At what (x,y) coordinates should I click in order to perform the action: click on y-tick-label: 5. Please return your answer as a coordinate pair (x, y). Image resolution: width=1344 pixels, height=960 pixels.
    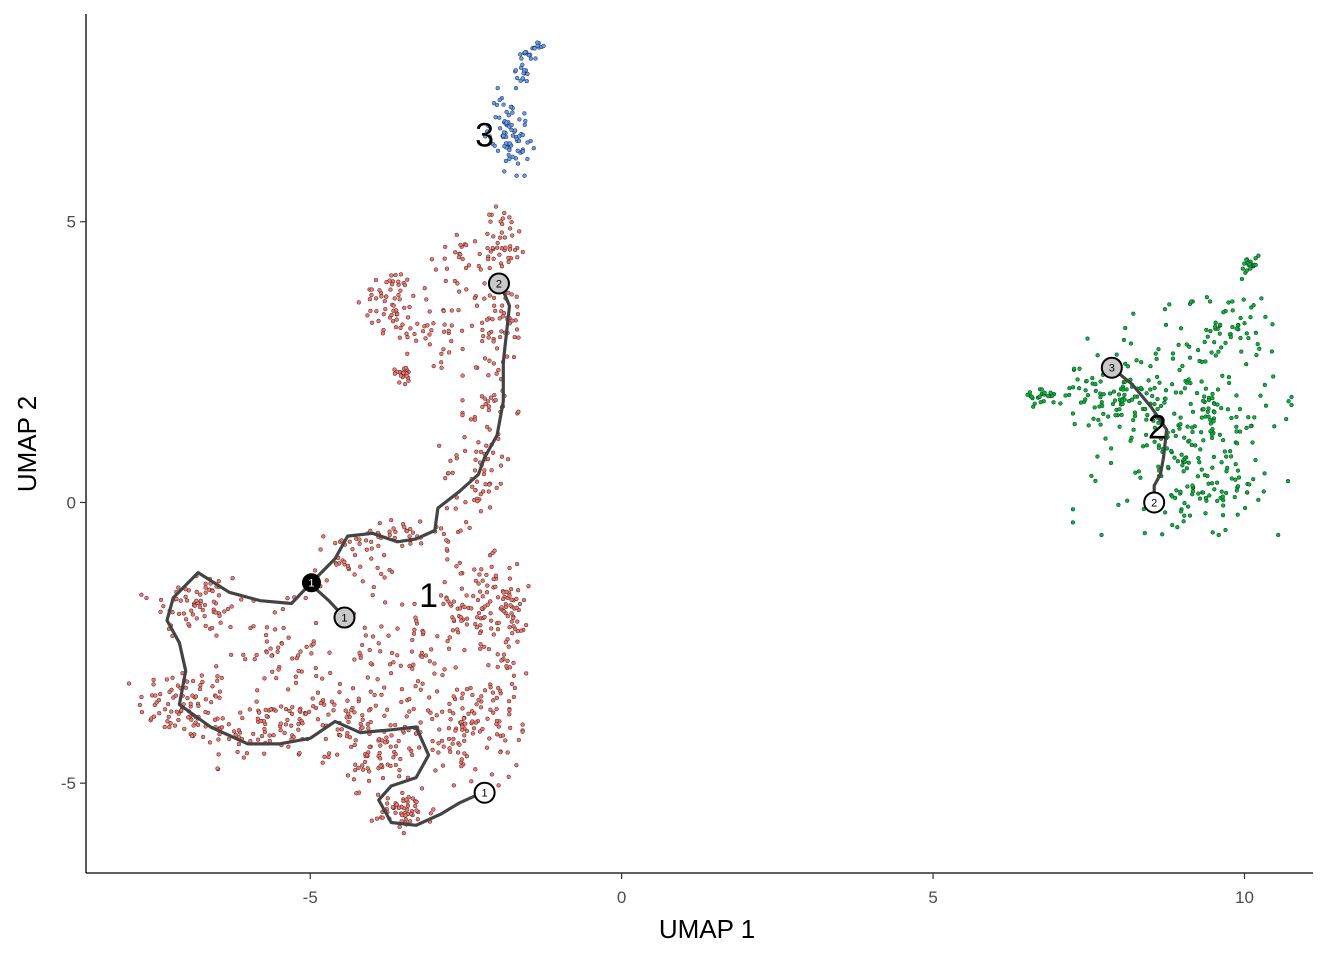
    Looking at the image, I should click on (71, 222).